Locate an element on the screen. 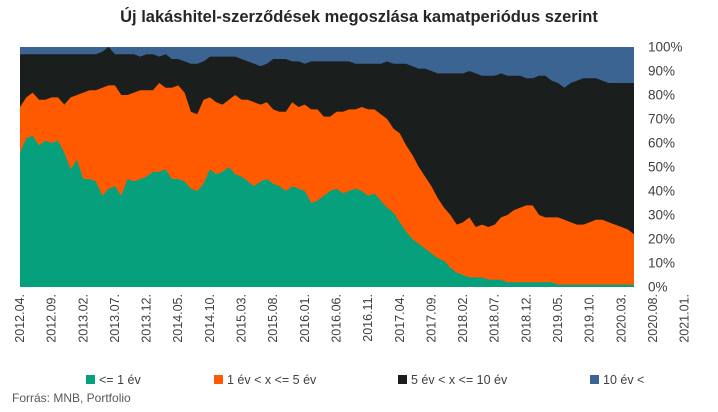 The width and height of the screenshot is (718, 412). y-tick-label: 30% is located at coordinates (661, 215).